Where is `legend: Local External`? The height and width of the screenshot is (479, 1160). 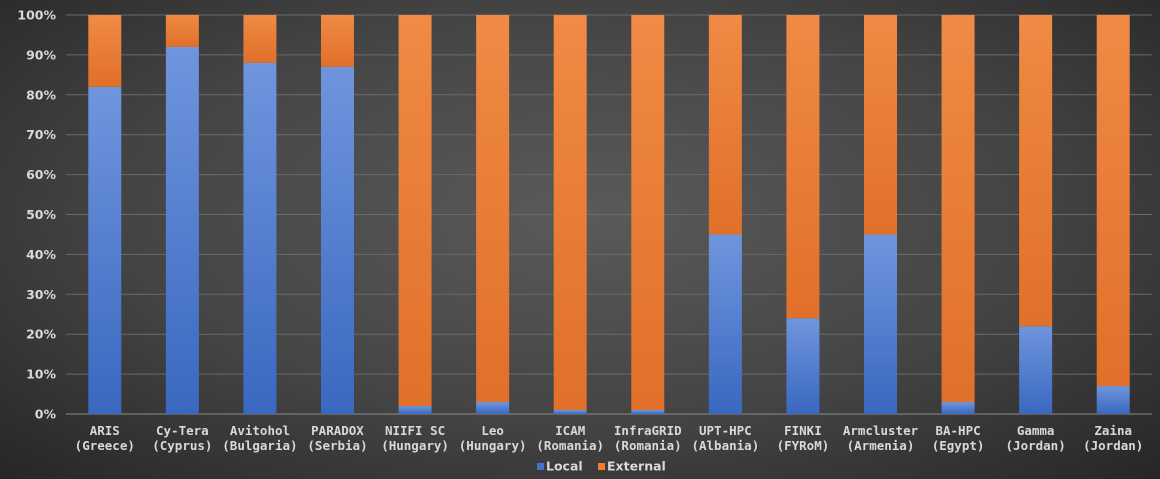 legend: Local External is located at coordinates (601, 466).